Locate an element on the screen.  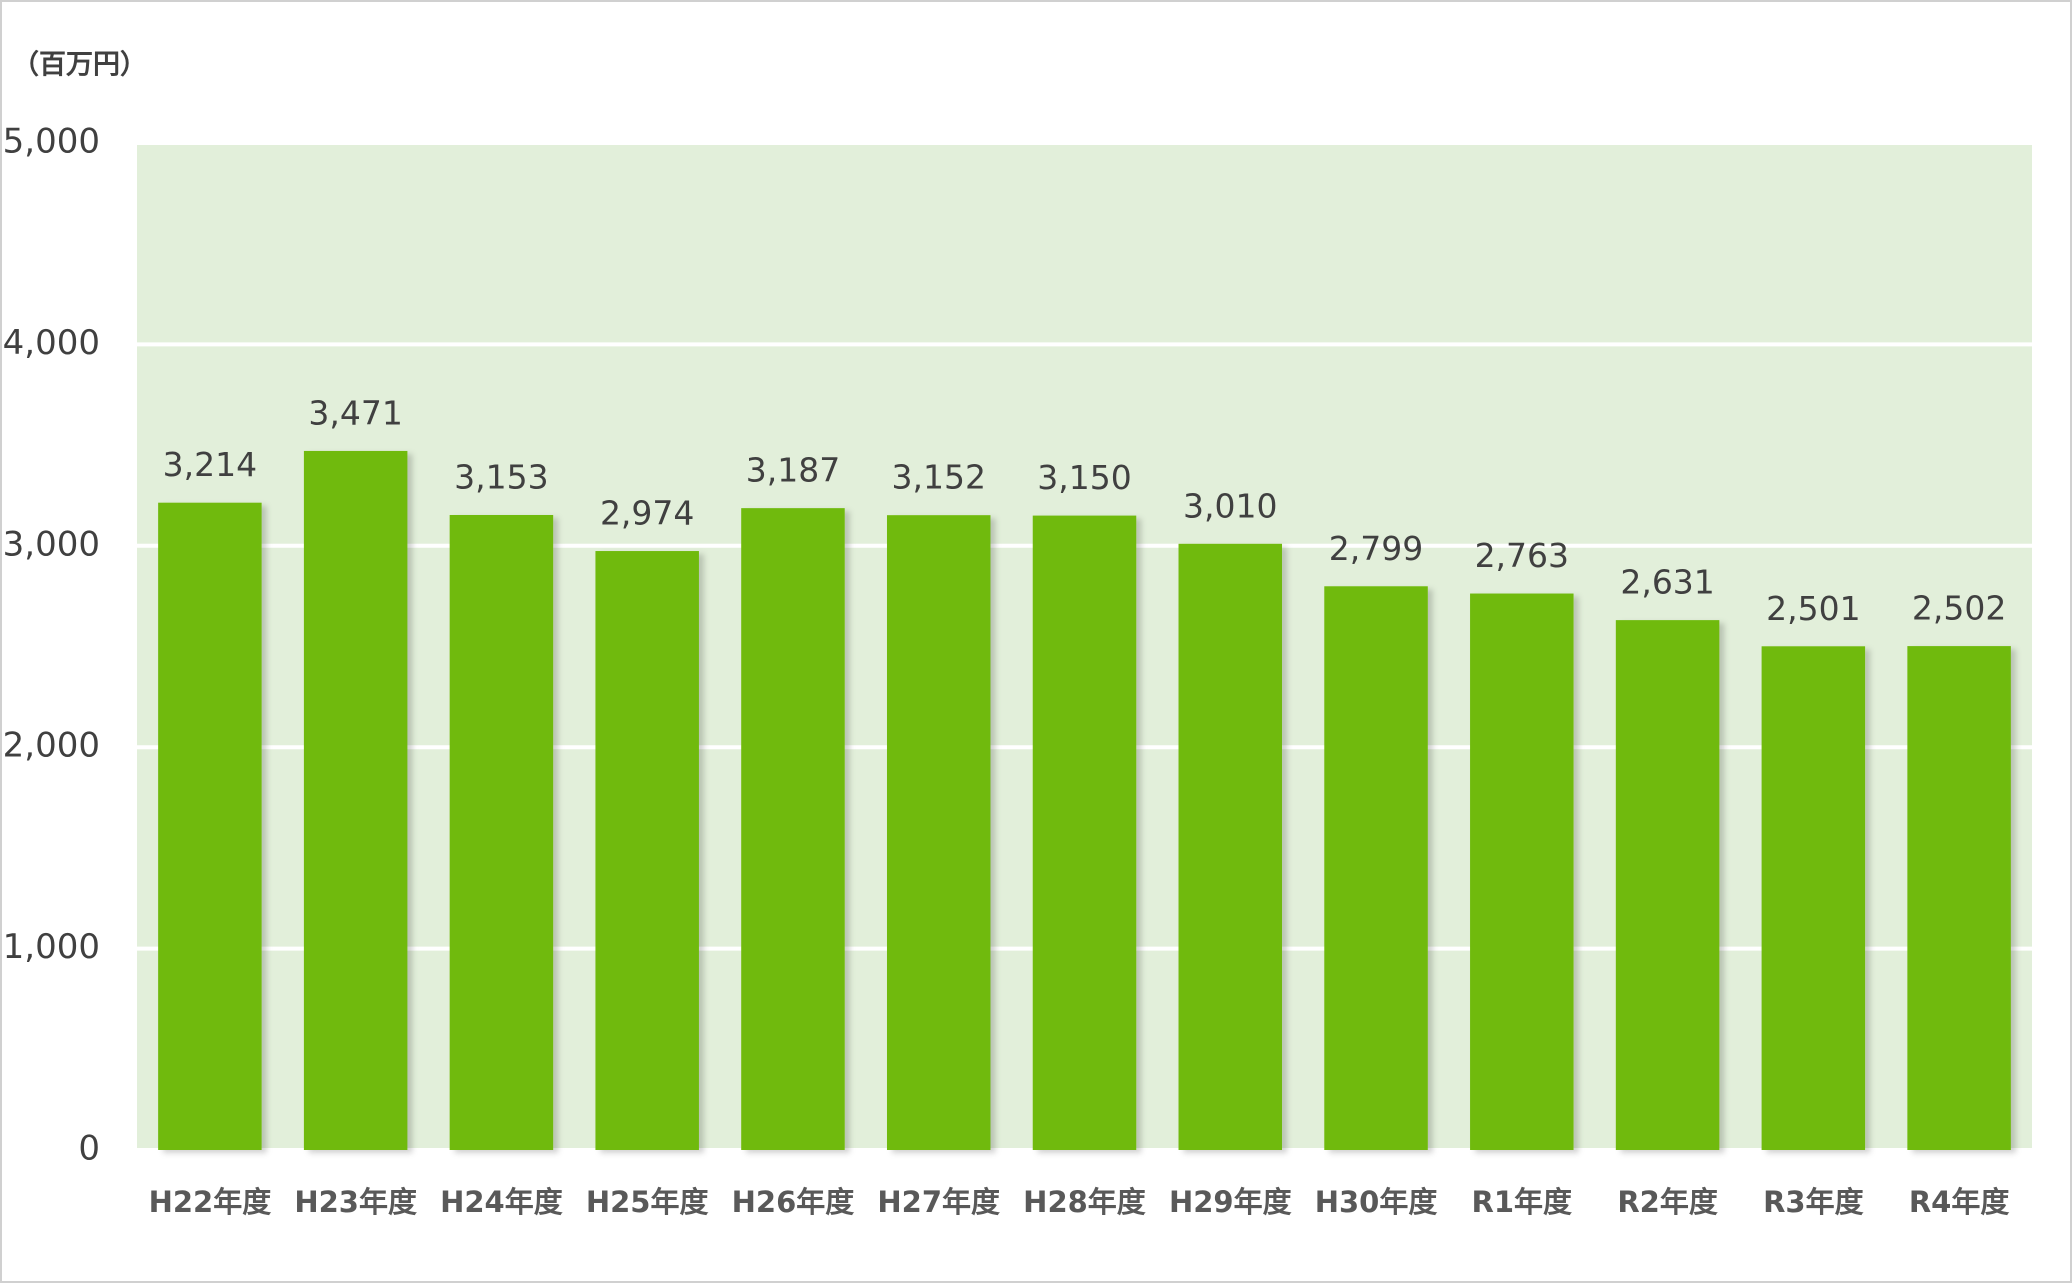
value-label: 3,187 is located at coordinates (793, 470).